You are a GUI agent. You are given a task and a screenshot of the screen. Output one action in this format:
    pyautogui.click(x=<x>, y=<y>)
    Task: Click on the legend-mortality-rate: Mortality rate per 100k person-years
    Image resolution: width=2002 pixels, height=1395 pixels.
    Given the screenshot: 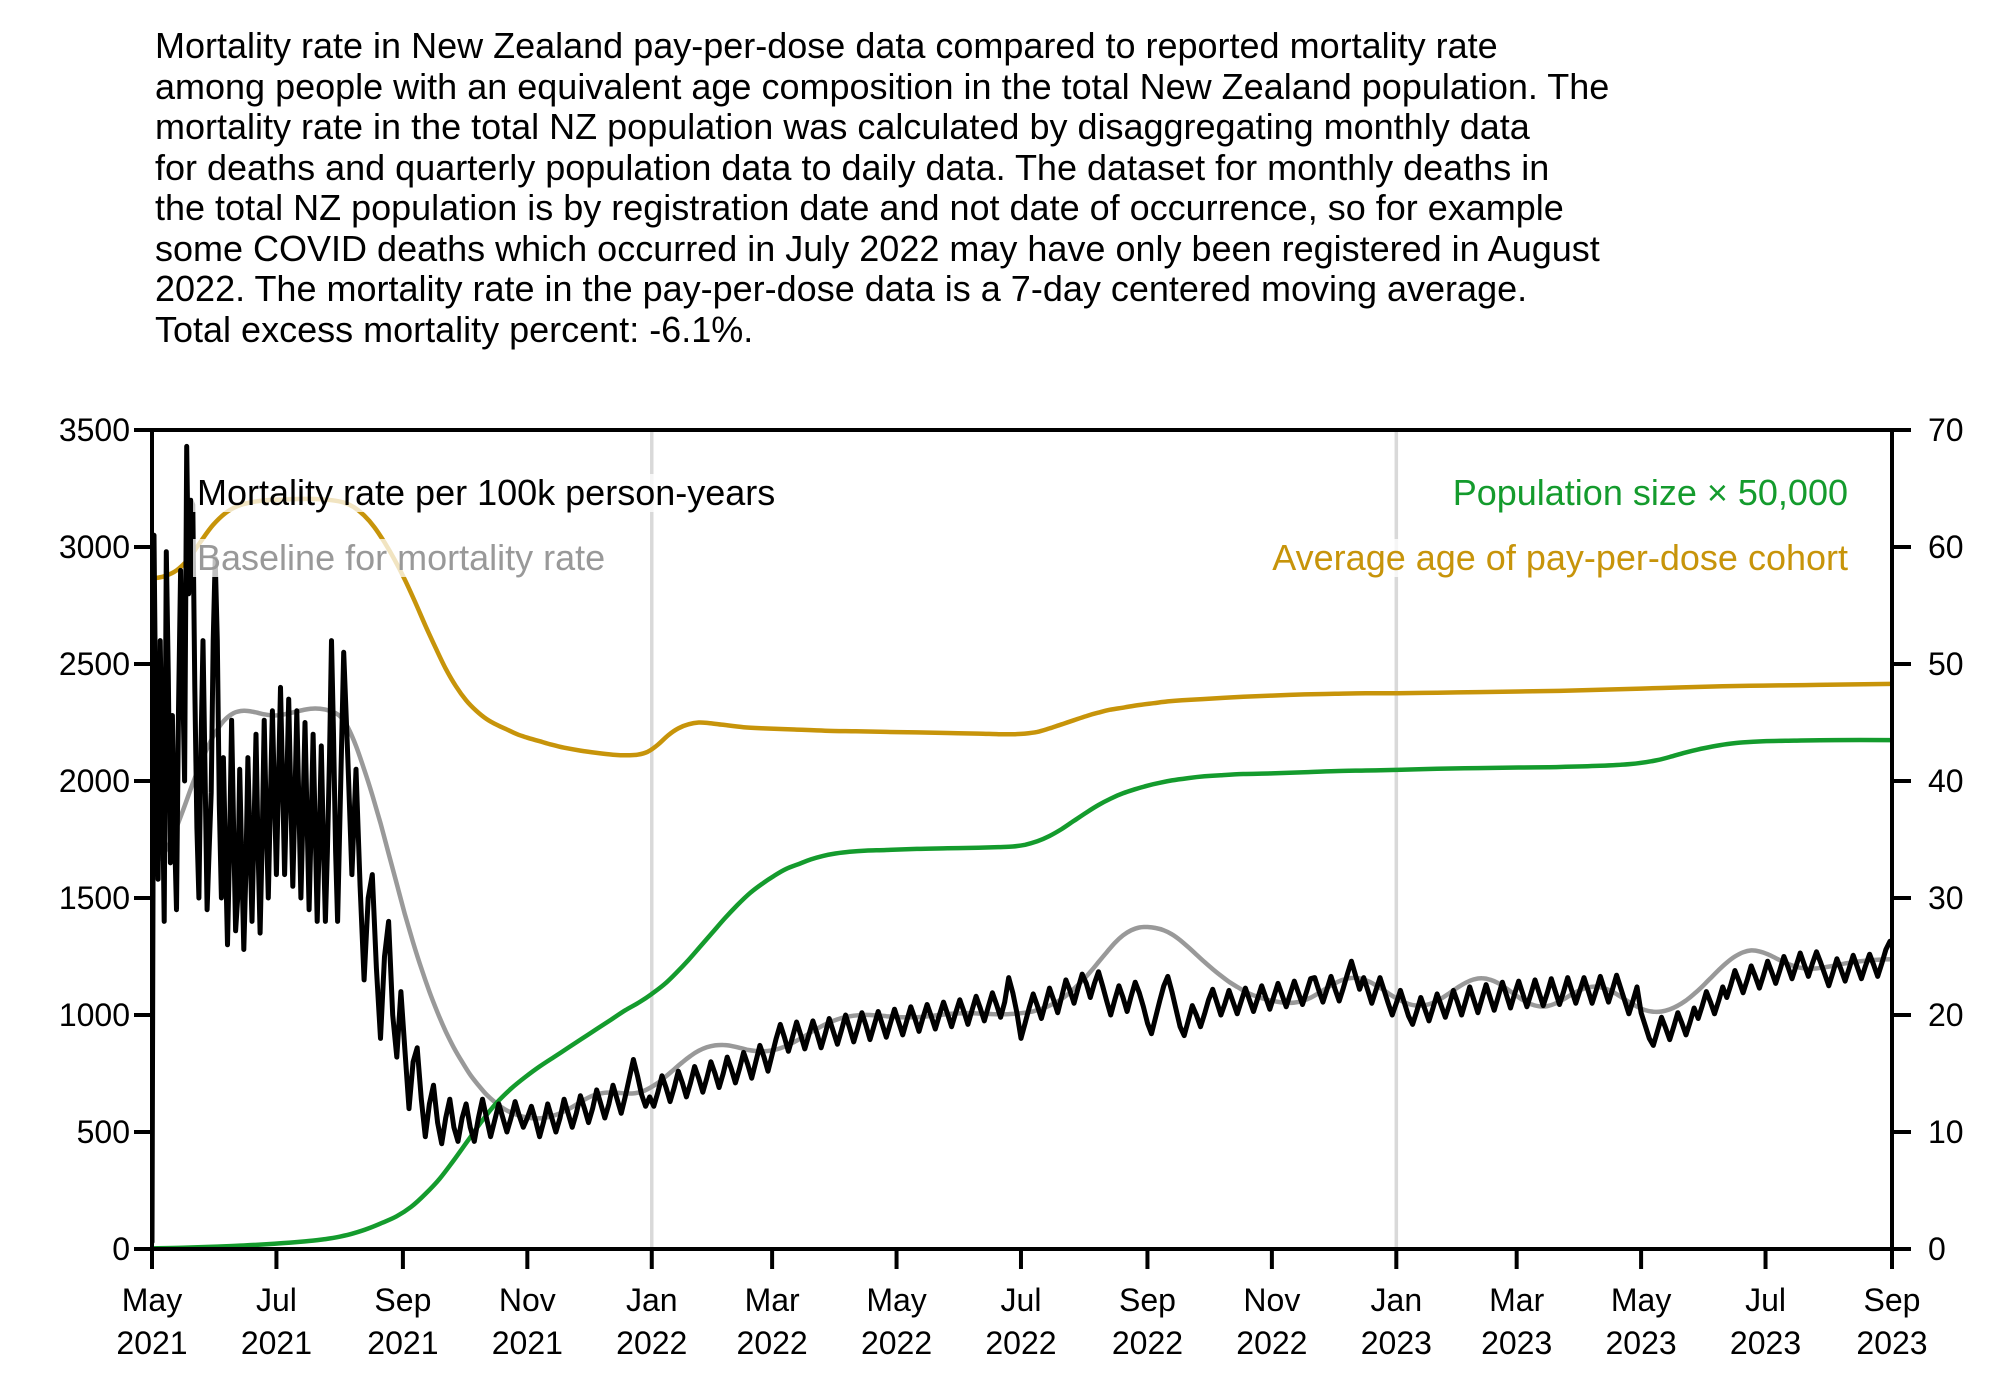 What is the action you would take?
    pyautogui.click(x=486, y=493)
    